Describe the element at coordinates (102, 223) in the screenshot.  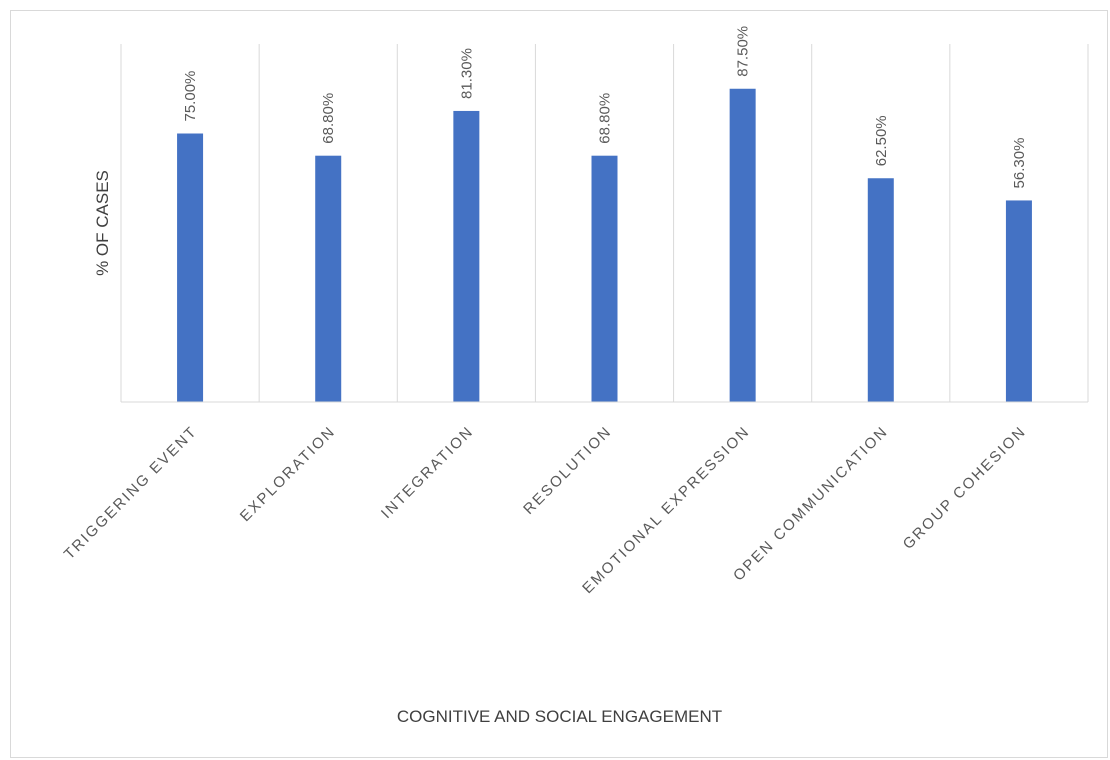
I see `y-axis-title: % OF CASES` at that location.